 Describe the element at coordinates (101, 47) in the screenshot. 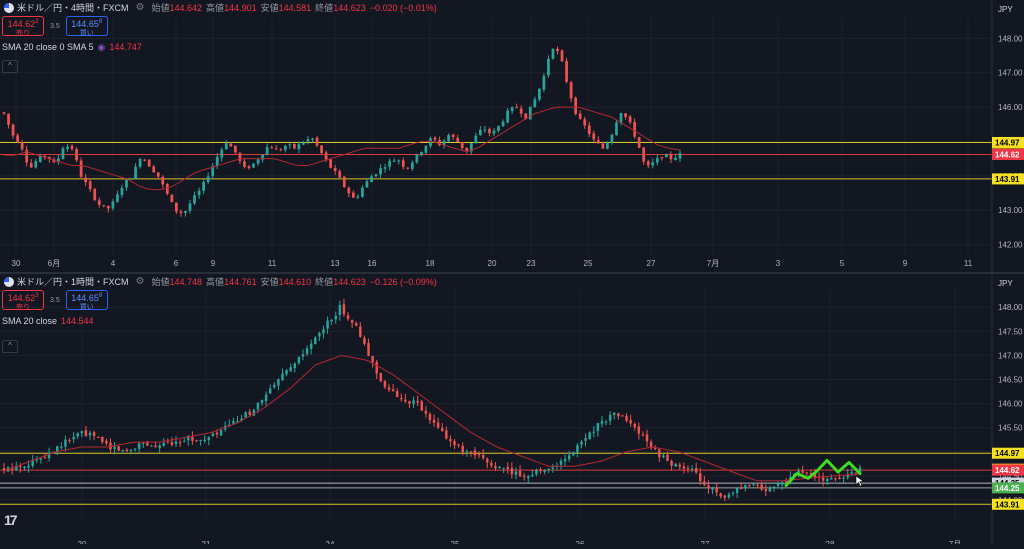

I see `eye-icon: ◉` at that location.